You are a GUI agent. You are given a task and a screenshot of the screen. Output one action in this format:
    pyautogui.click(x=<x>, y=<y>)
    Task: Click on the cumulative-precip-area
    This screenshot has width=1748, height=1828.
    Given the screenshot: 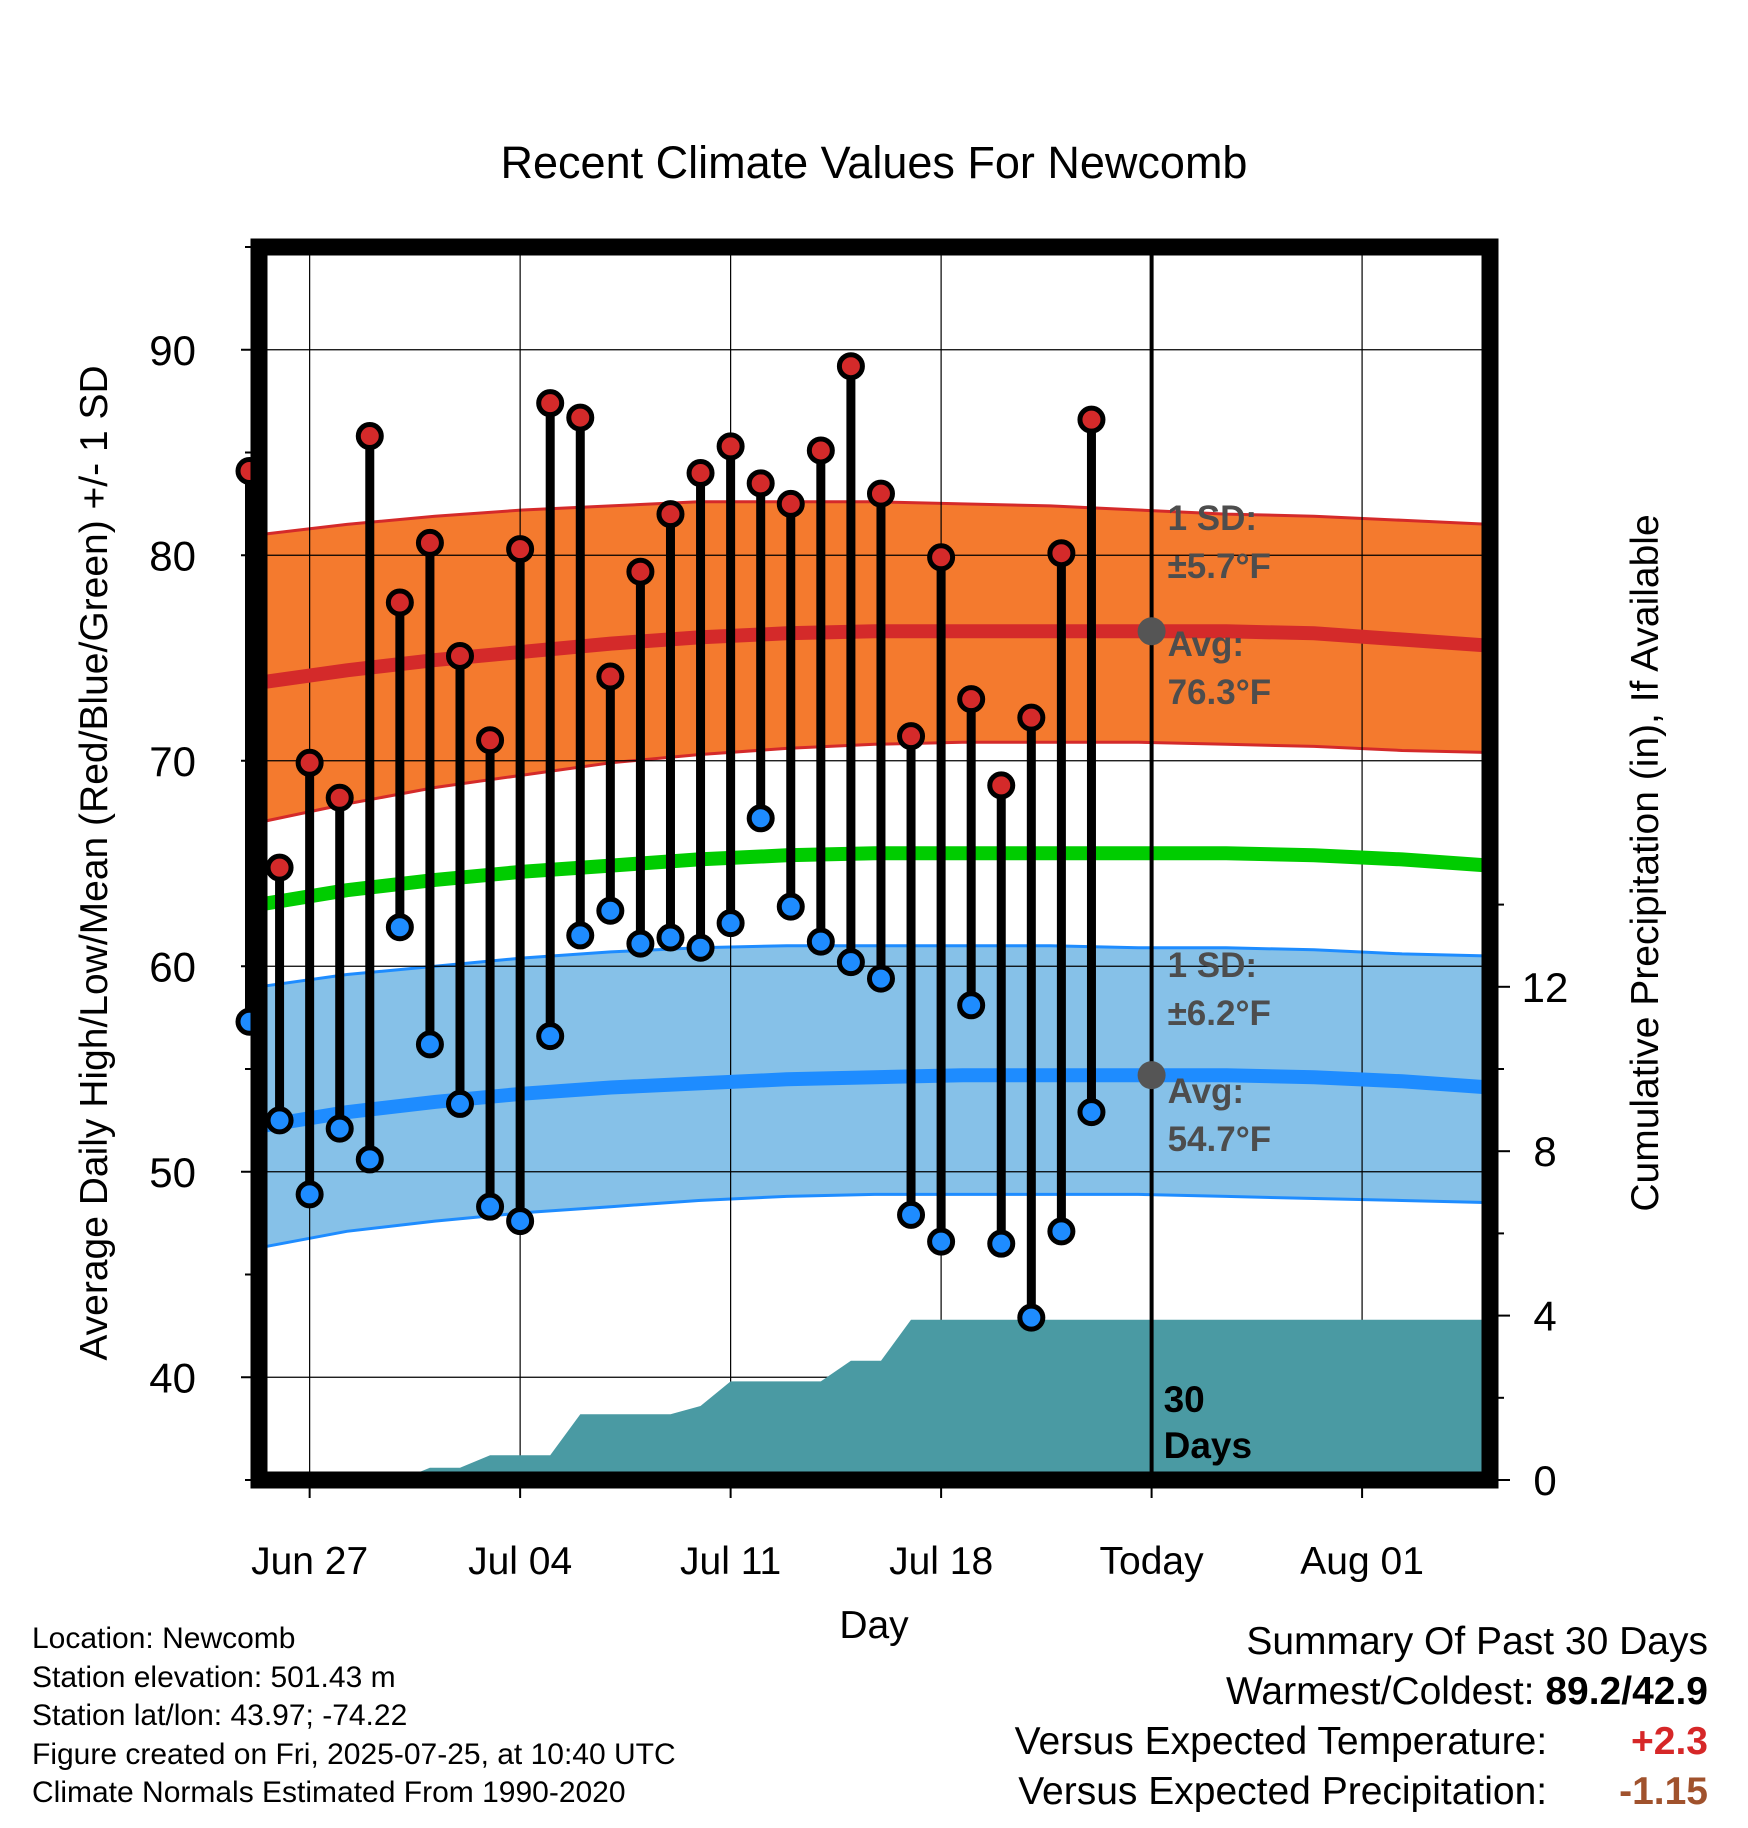 What is the action you would take?
    pyautogui.click(x=869, y=1399)
    